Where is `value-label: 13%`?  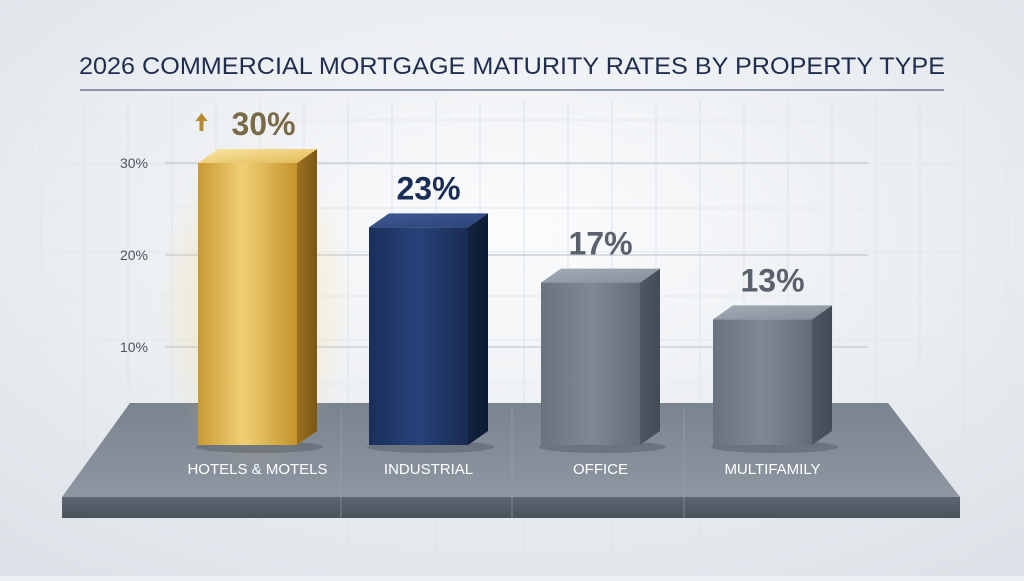 value-label: 13% is located at coordinates (772, 280).